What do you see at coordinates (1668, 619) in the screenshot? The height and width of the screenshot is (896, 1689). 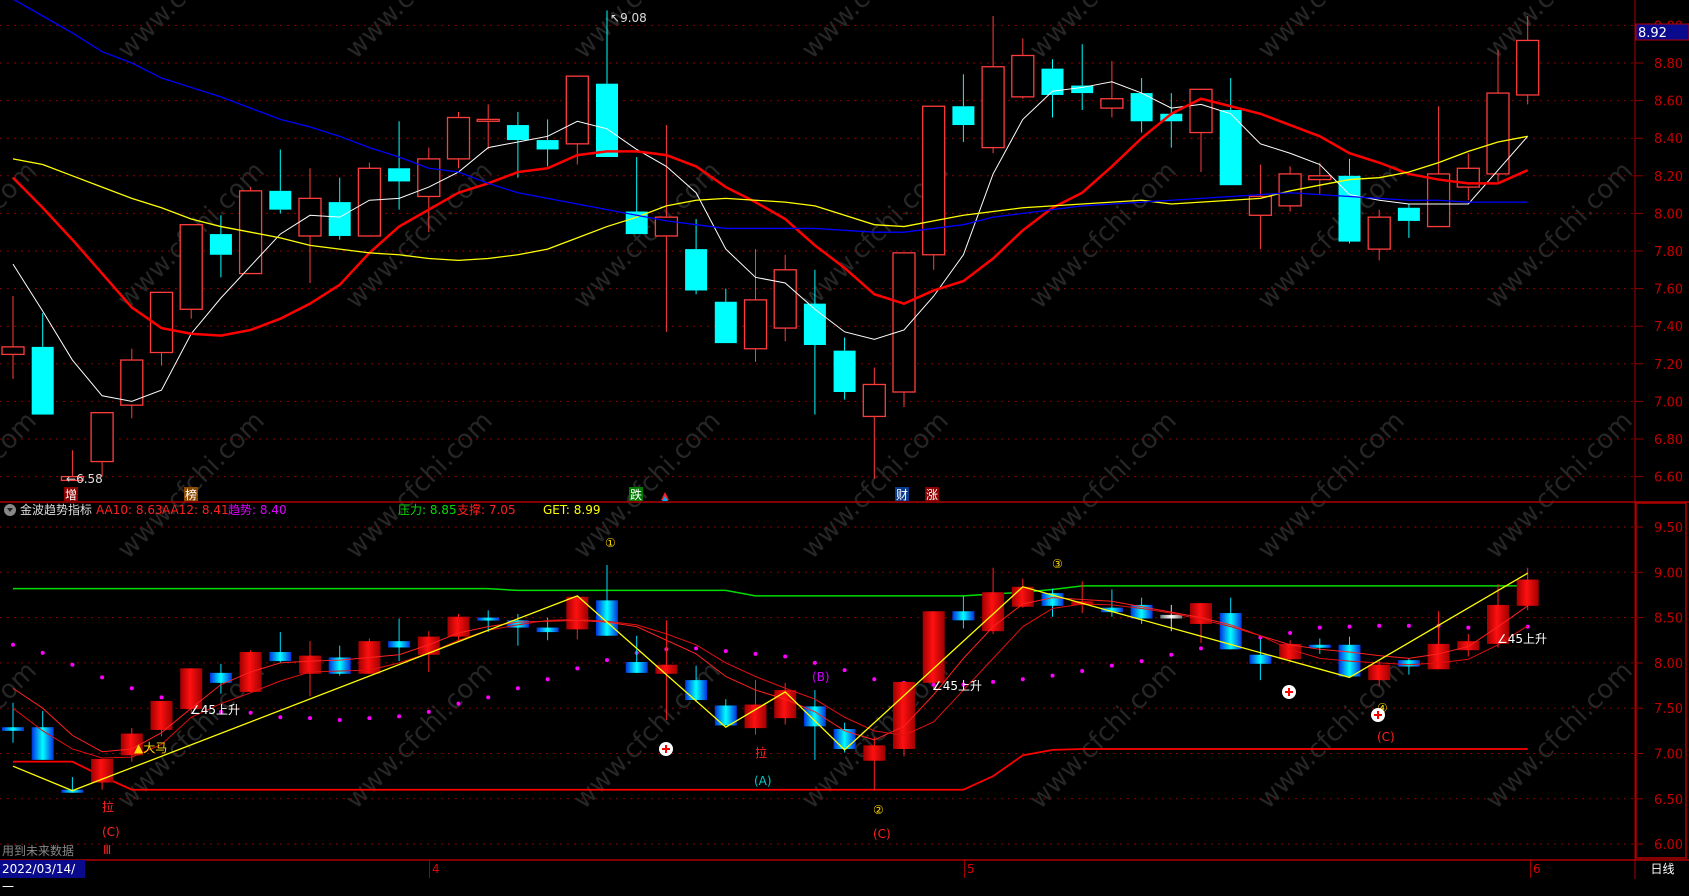 I see `indicator-tick-label: 8.50` at bounding box center [1668, 619].